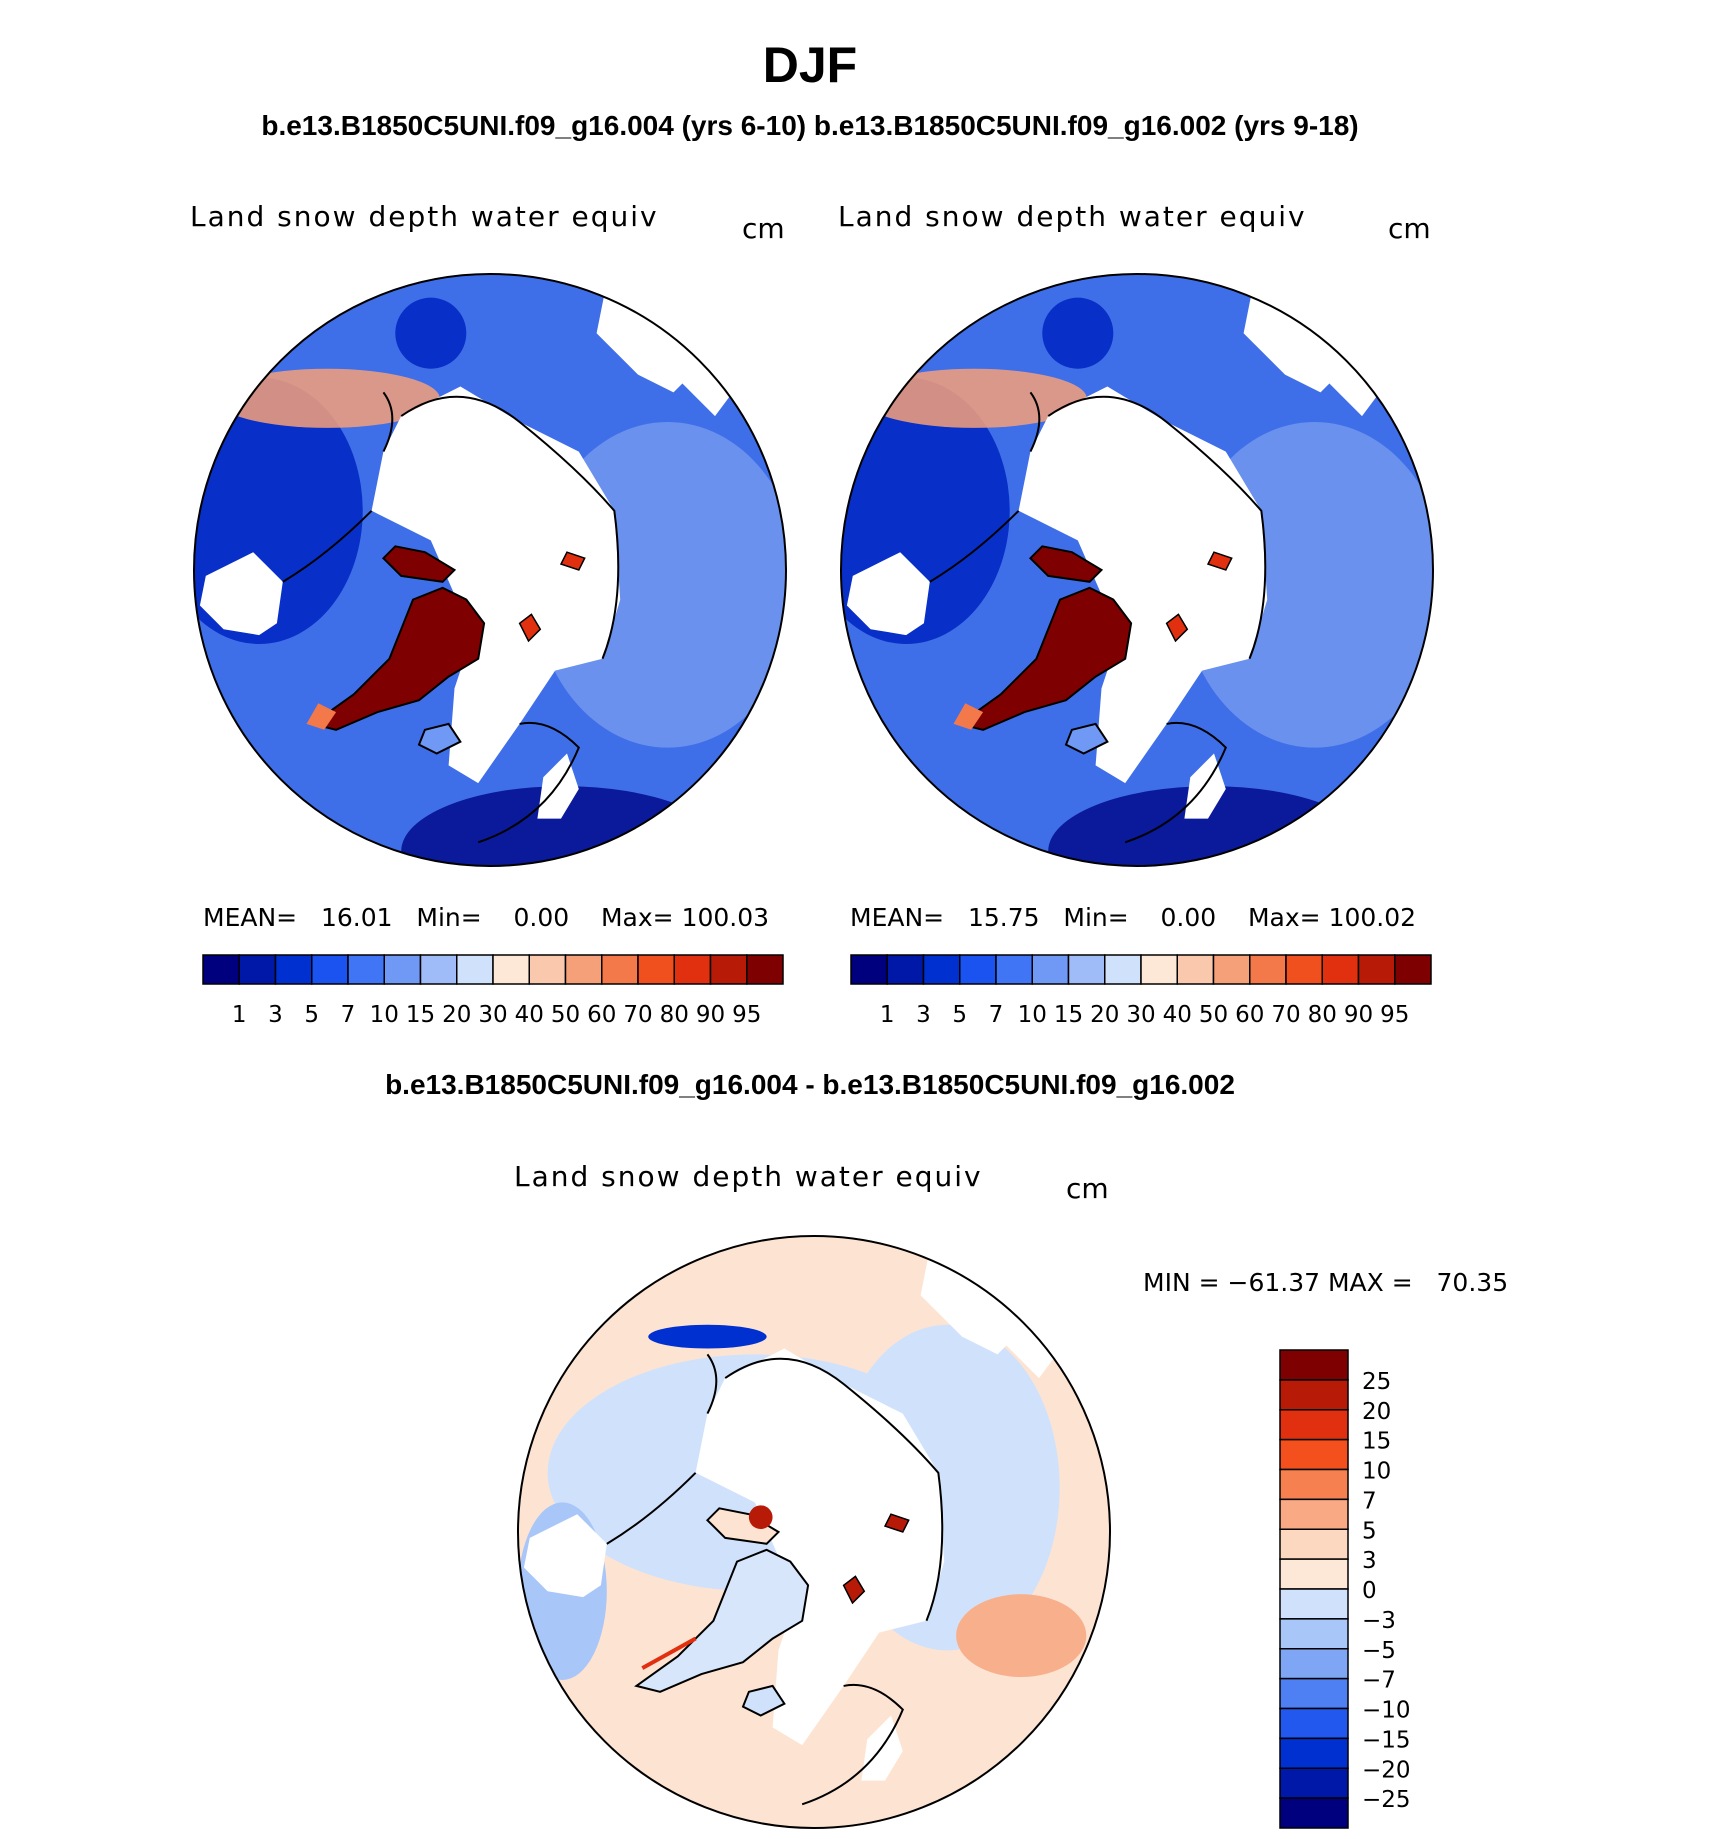  What do you see at coordinates (763, 228) in the screenshot?
I see `map-004-units: cm` at bounding box center [763, 228].